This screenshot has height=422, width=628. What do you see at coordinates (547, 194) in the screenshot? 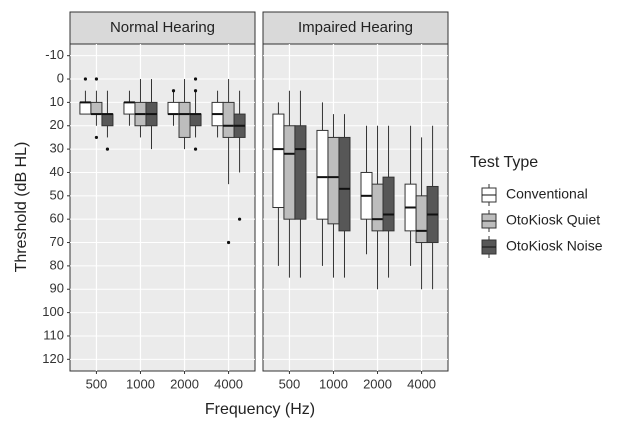
I see `legend-label: Conventional` at bounding box center [547, 194].